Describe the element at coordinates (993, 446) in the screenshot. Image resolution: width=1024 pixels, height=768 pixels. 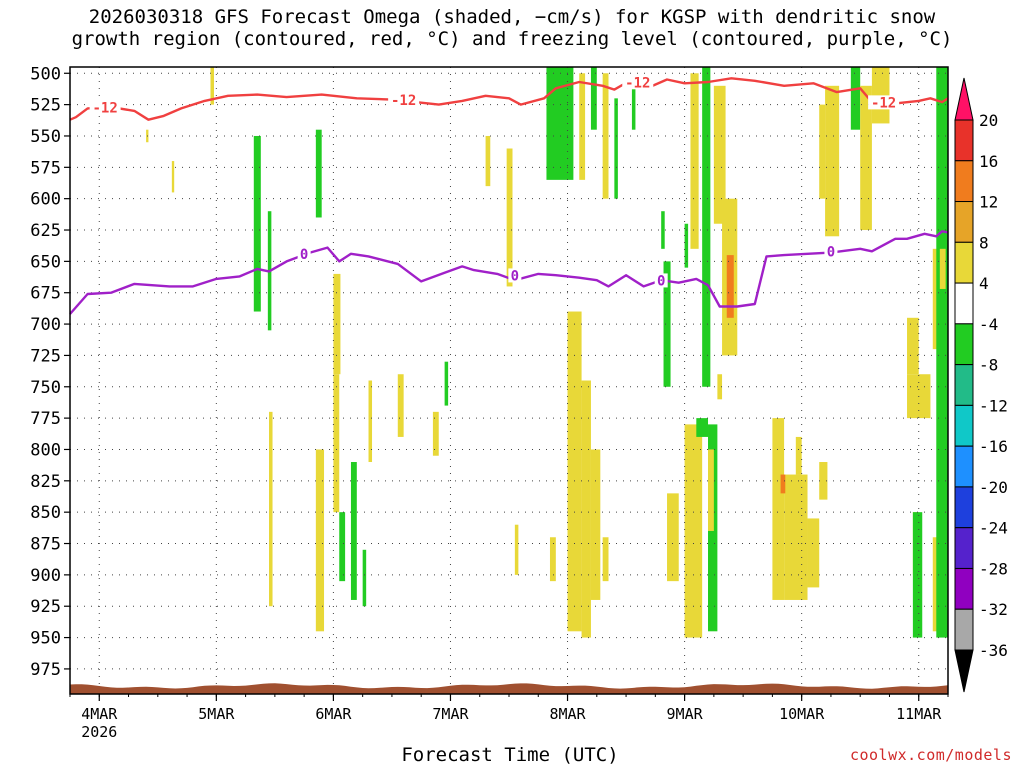
I see `colorbar-label: -16` at that location.